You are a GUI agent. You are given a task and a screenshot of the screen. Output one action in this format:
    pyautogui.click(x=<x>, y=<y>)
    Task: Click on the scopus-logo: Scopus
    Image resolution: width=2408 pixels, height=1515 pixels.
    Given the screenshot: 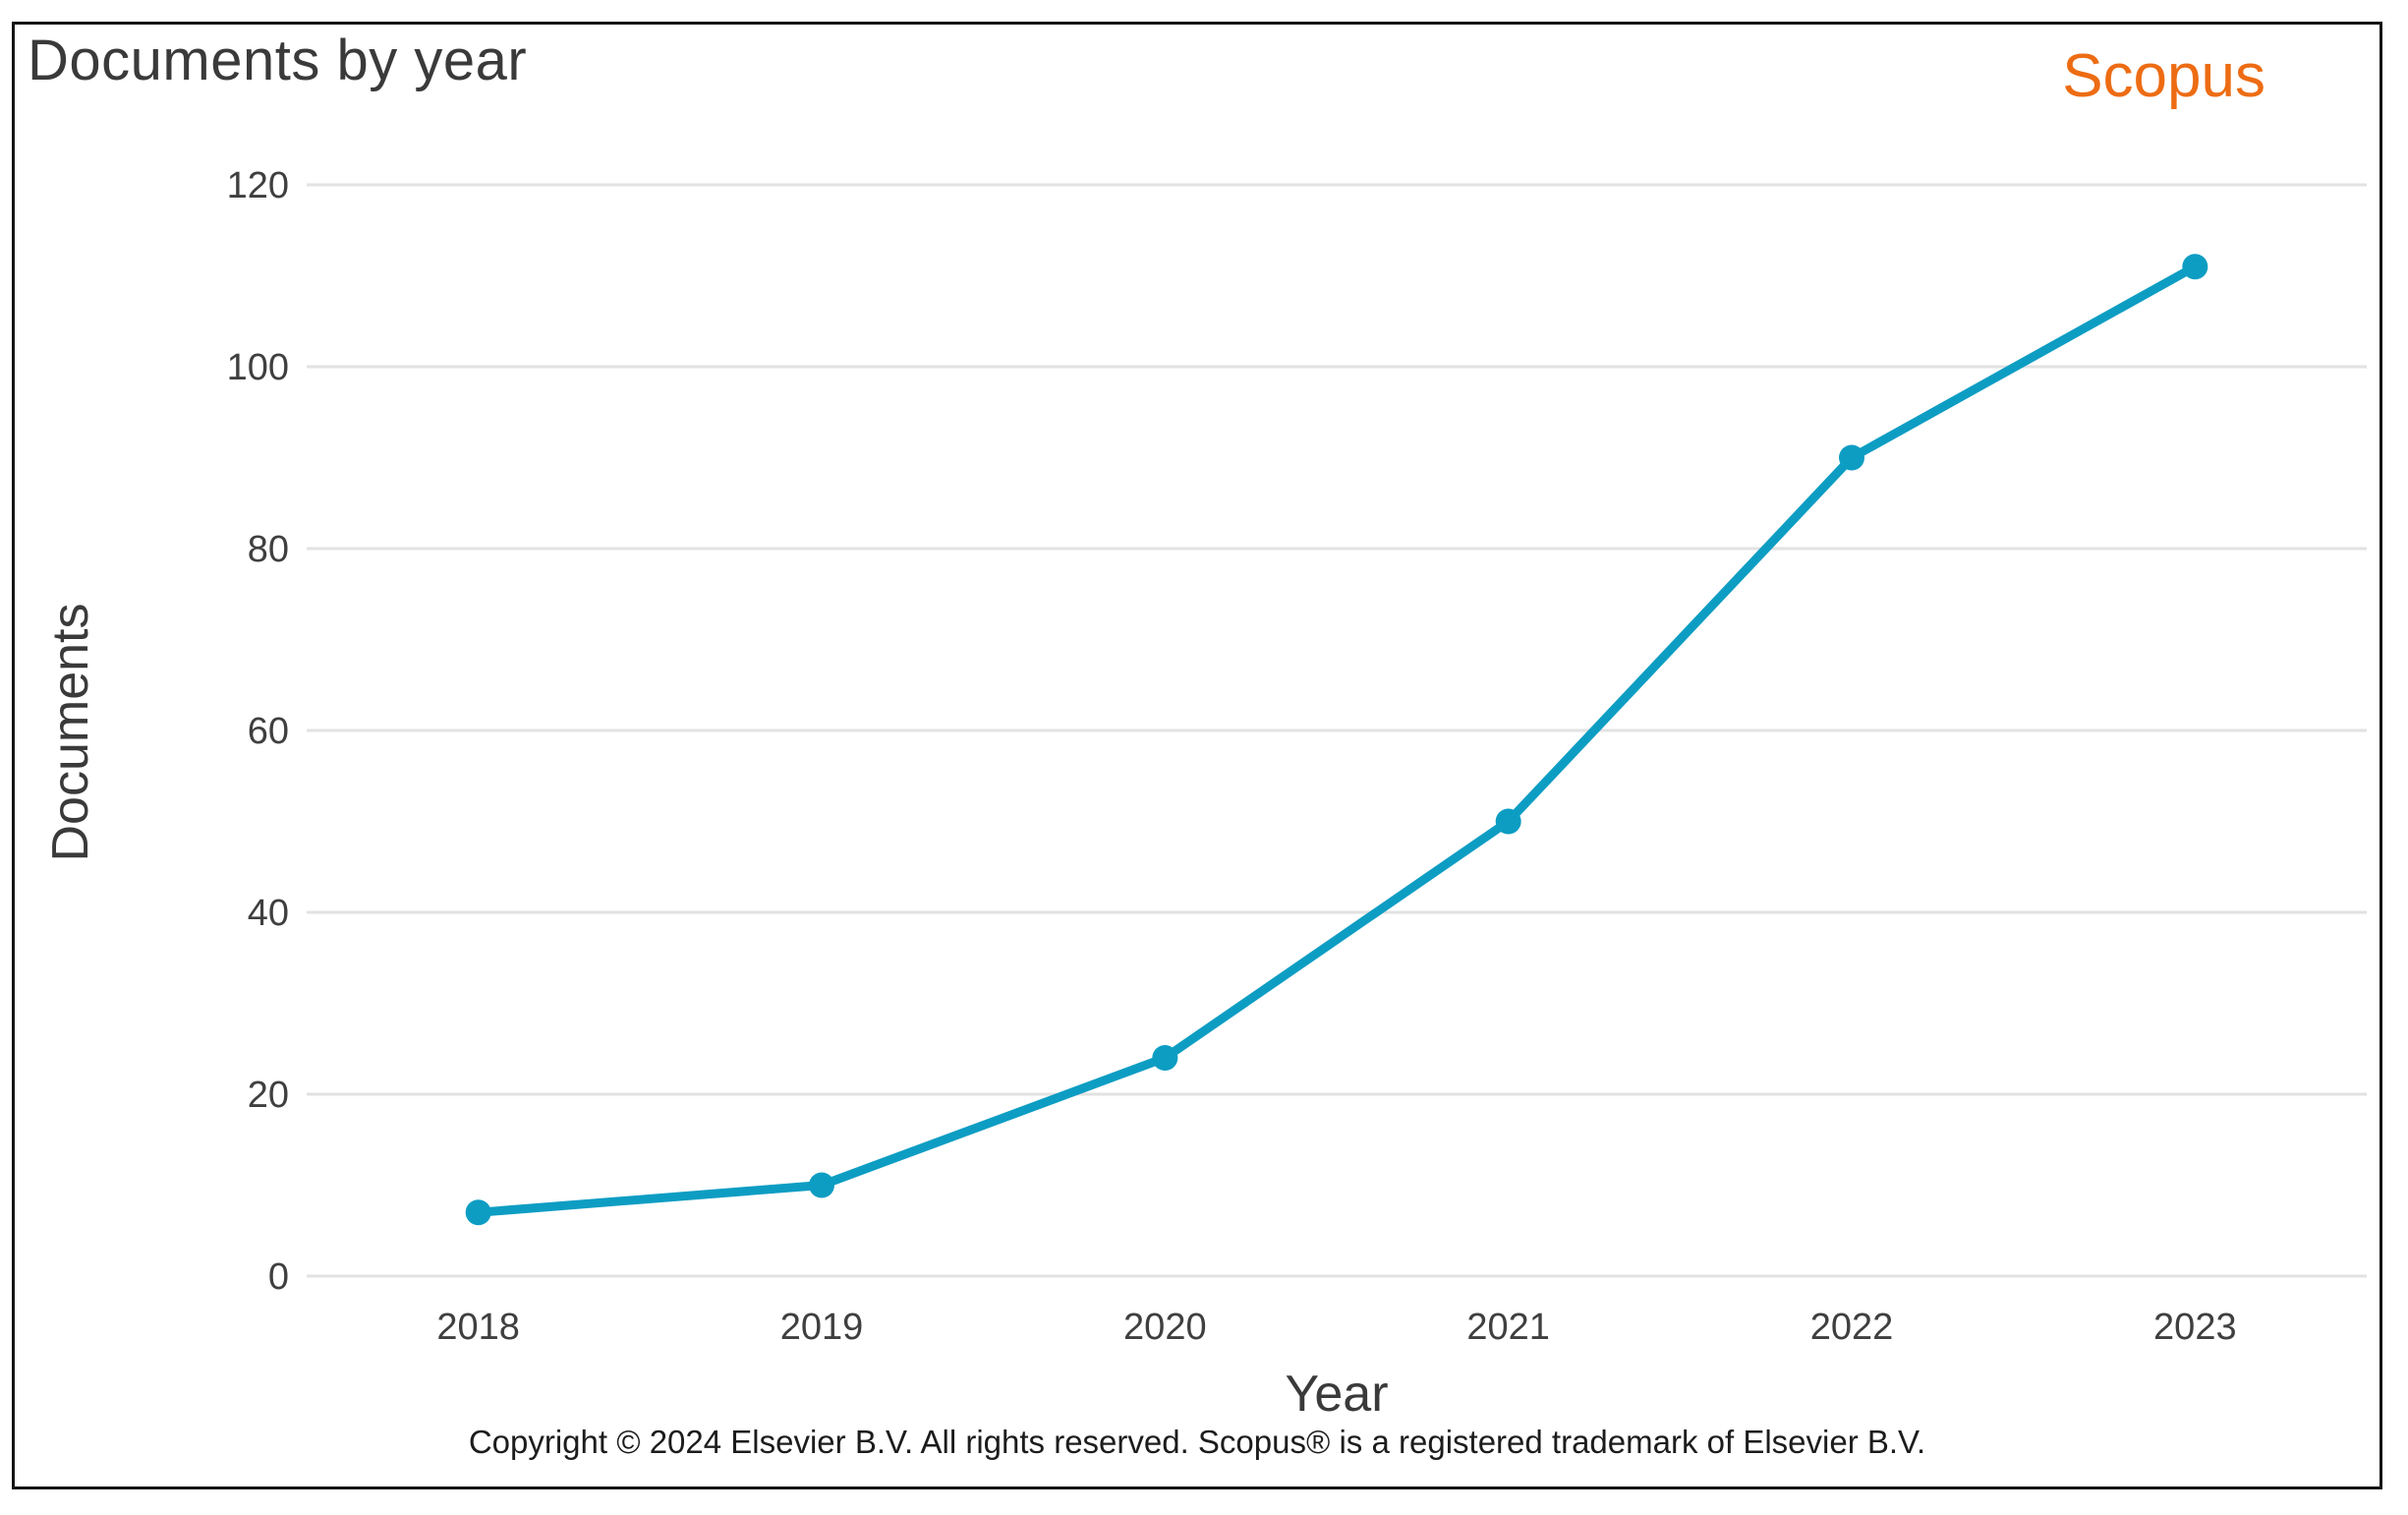 What is the action you would take?
    pyautogui.click(x=2163, y=76)
    